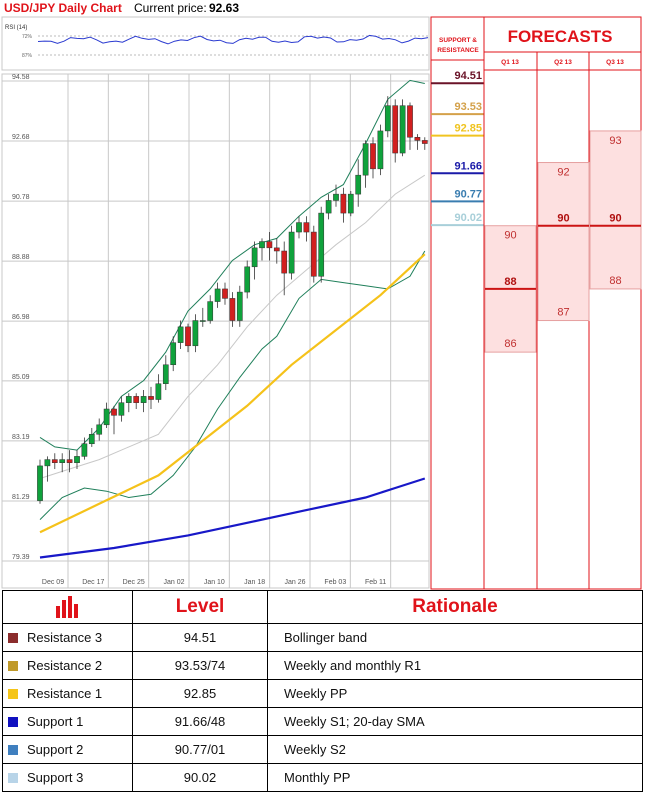 This screenshot has width=645, height=797. What do you see at coordinates (510, 236) in the screenshot?
I see `forecast-high: 90` at bounding box center [510, 236].